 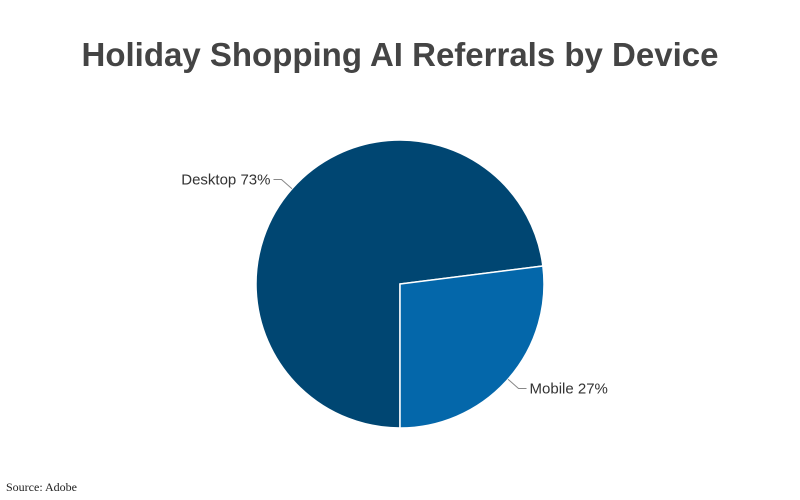 I want to click on leader-line-mobile, so click(x=517, y=383).